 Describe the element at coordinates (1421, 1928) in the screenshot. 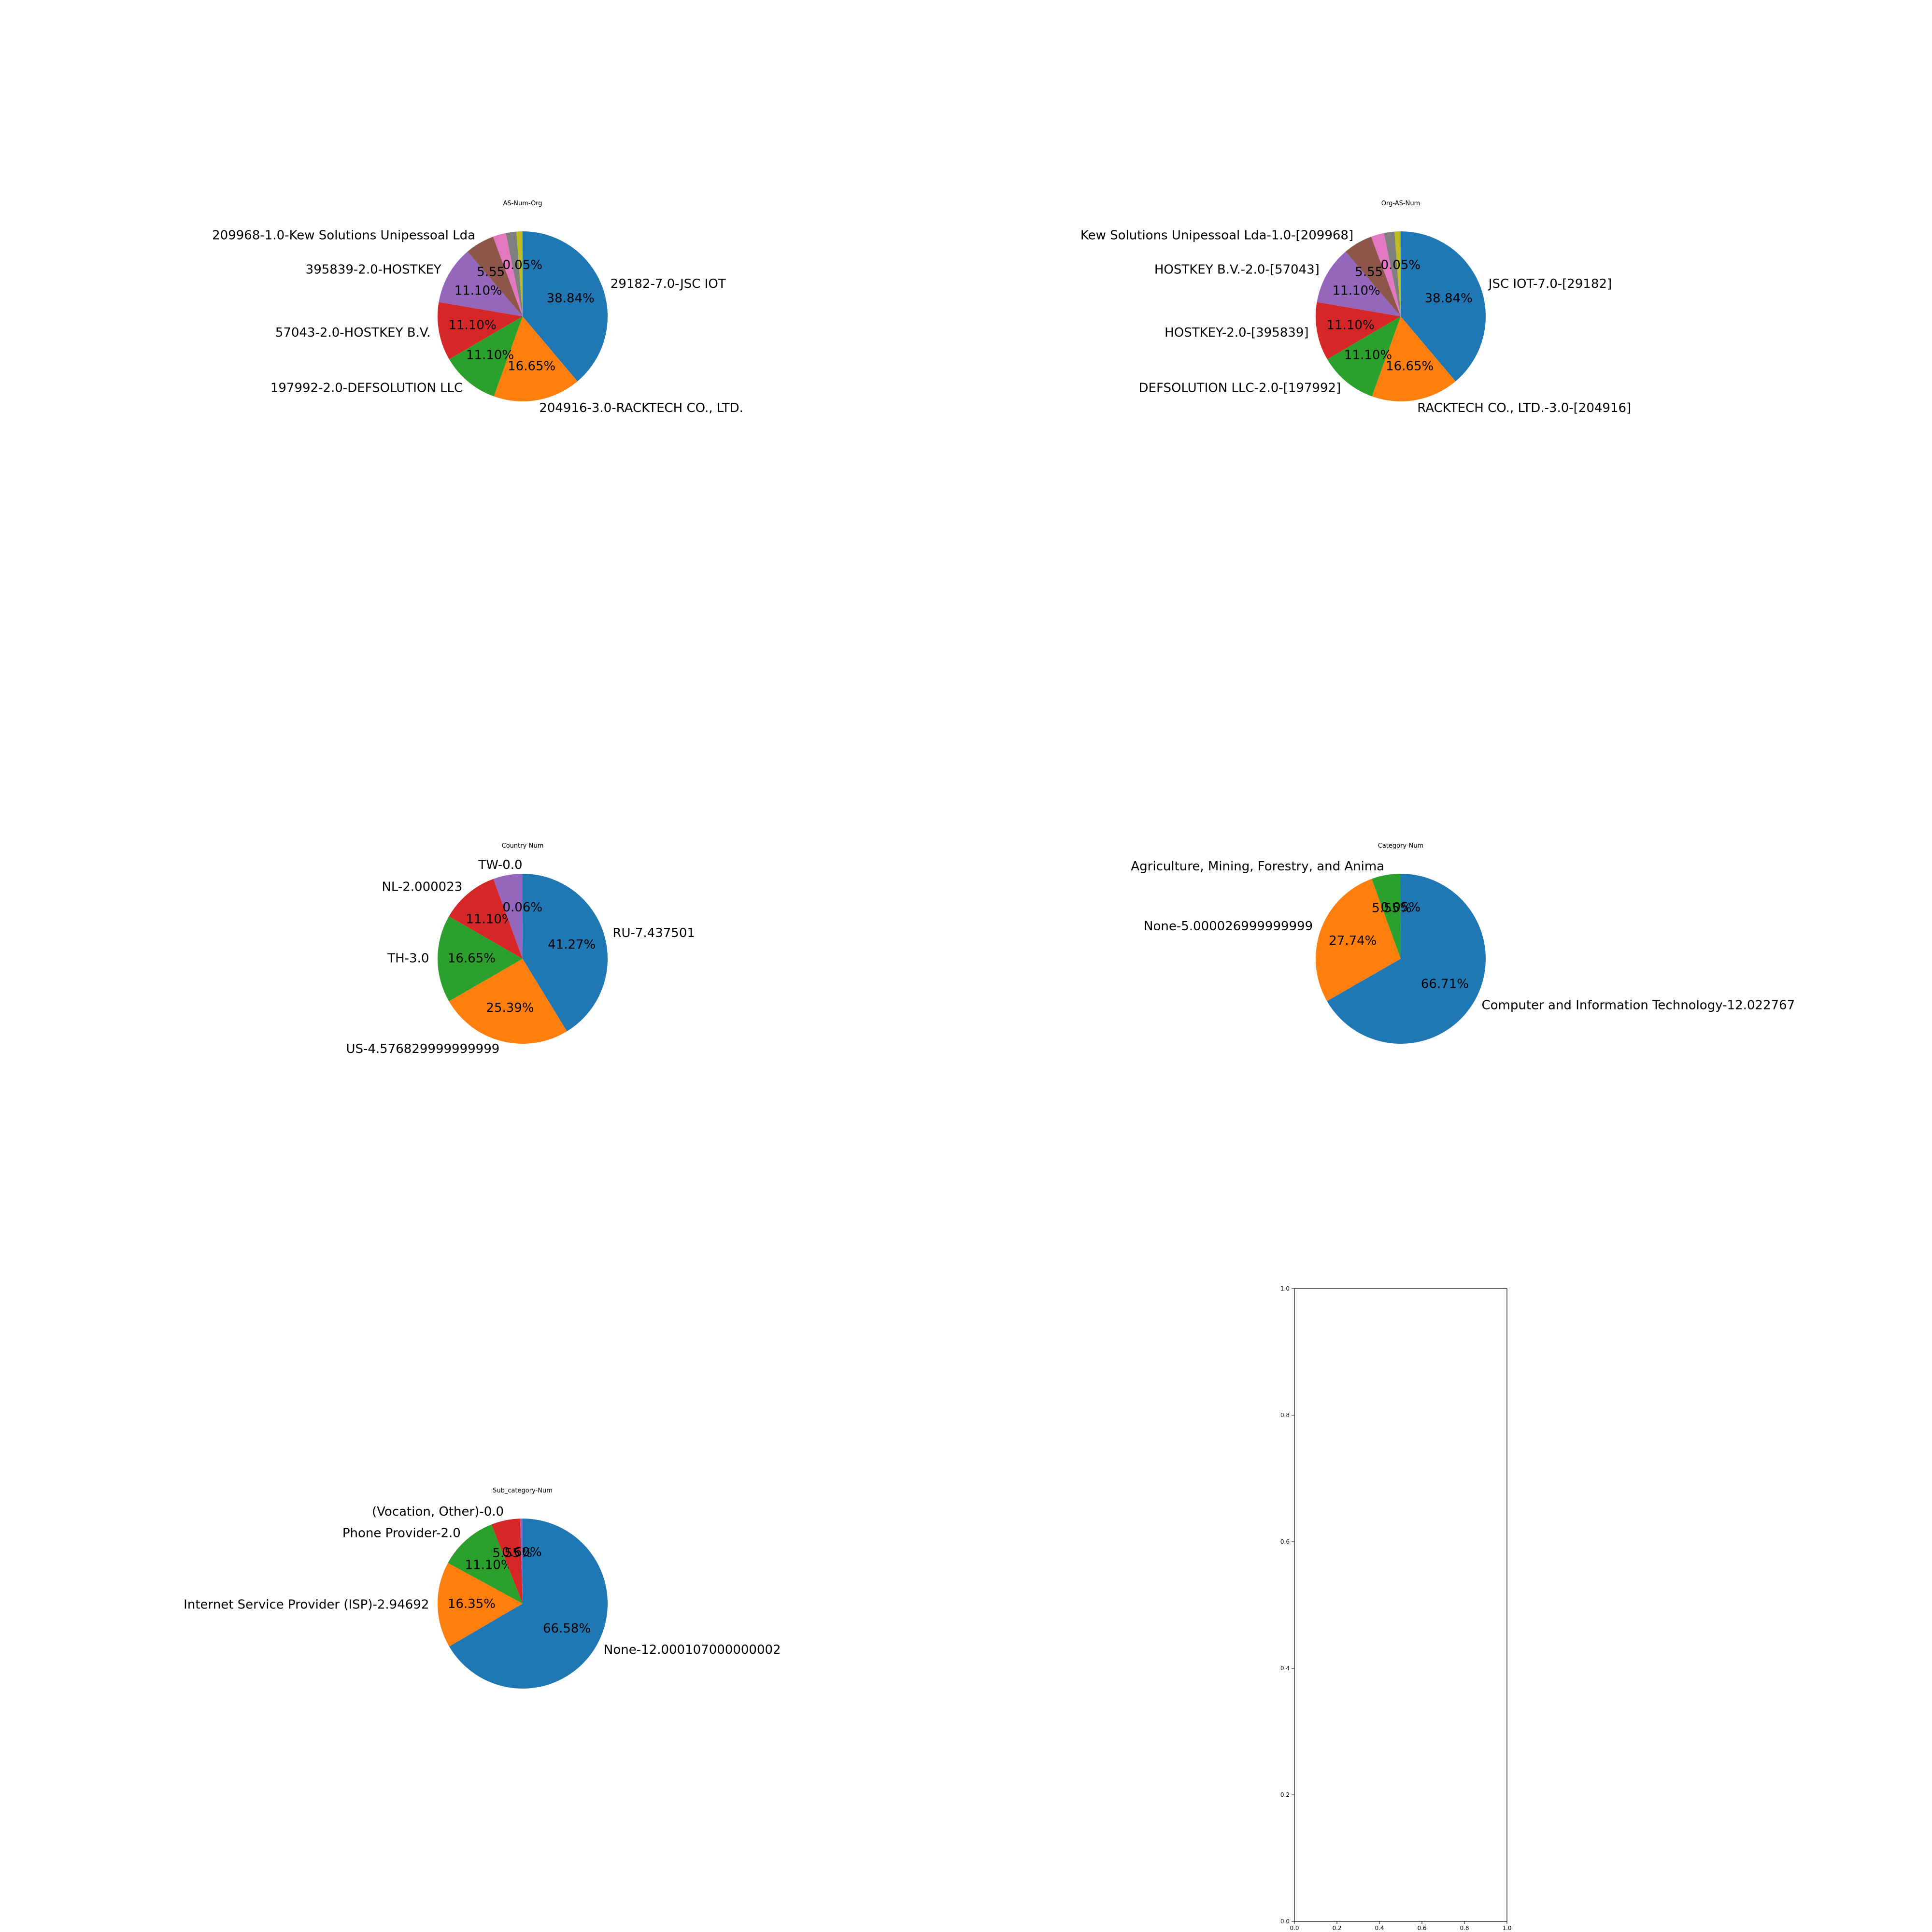

I see `x-tick-label: 0.6` at that location.